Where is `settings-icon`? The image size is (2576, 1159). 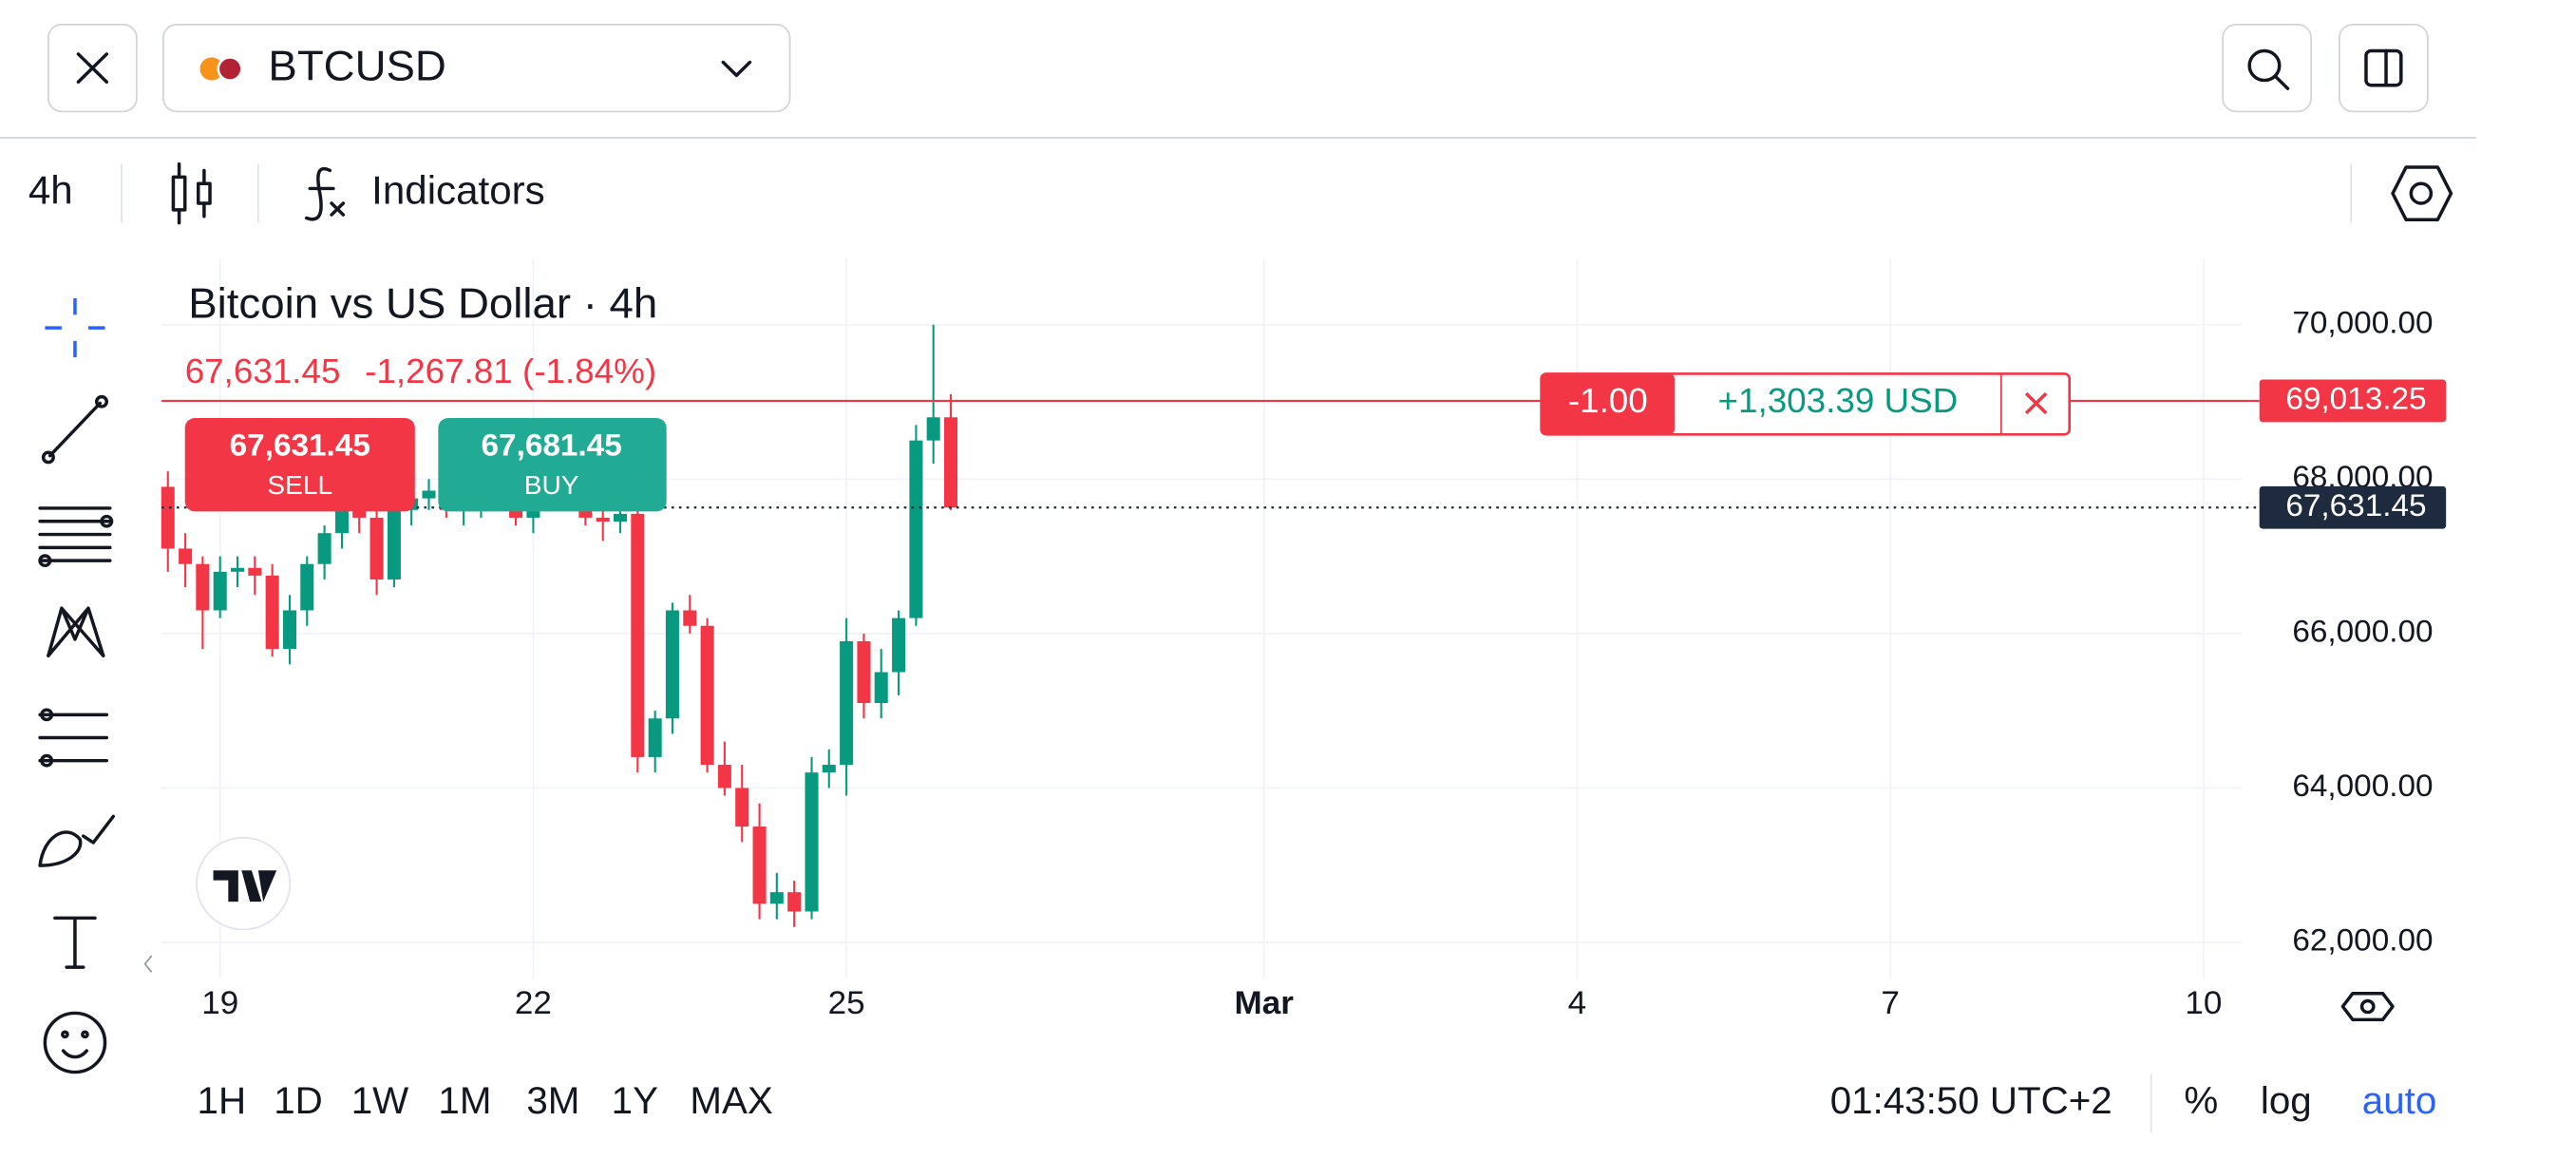
settings-icon is located at coordinates (2422, 193).